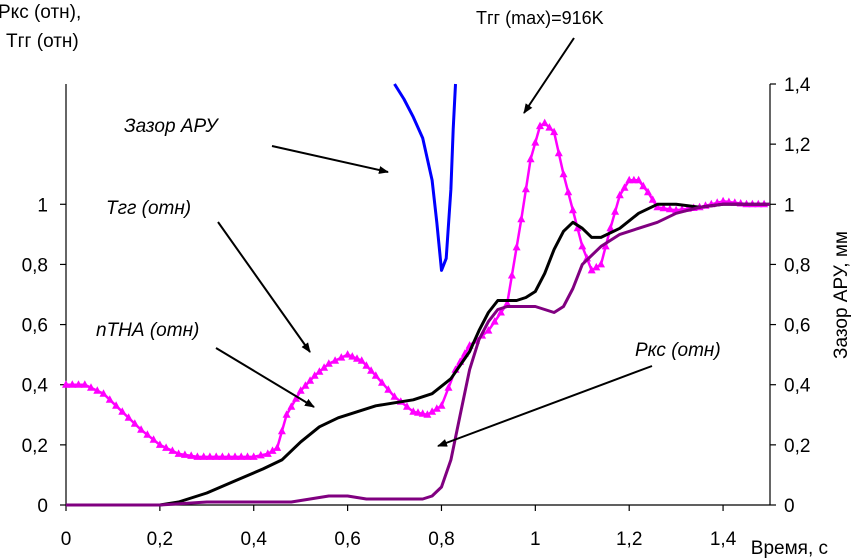  I want to click on y-left-tick-label: 1, so click(42, 205).